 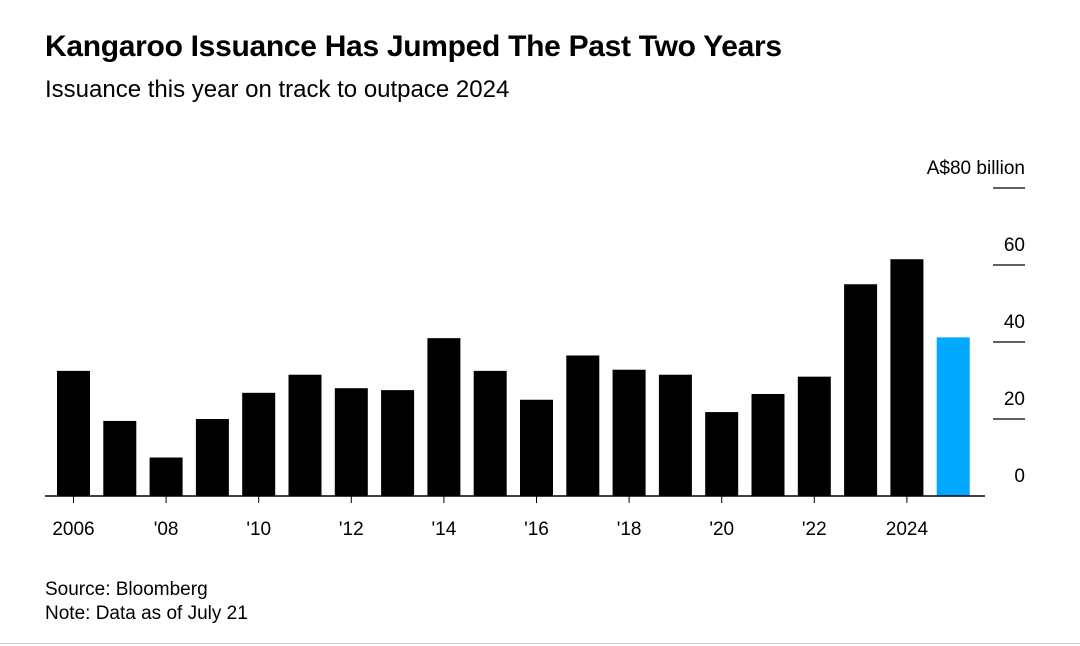 I want to click on bar-2018, so click(x=629, y=432).